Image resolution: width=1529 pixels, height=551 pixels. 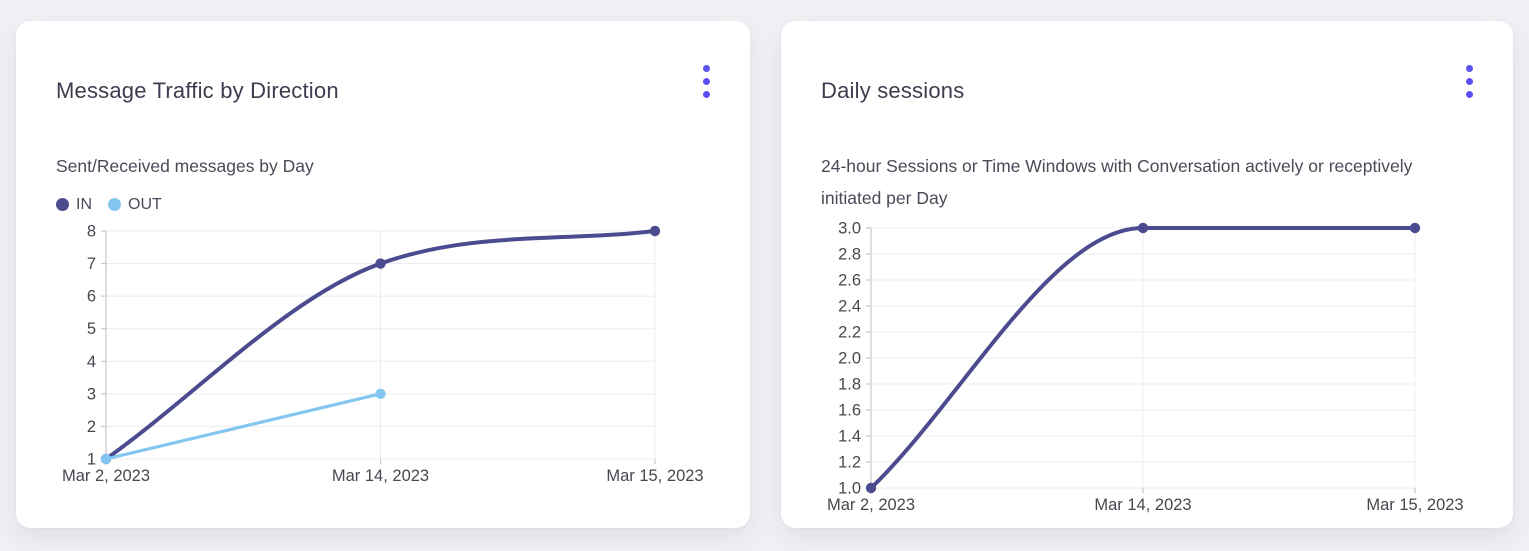 What do you see at coordinates (849, 332) in the screenshot?
I see `y-tick-label: 2.2` at bounding box center [849, 332].